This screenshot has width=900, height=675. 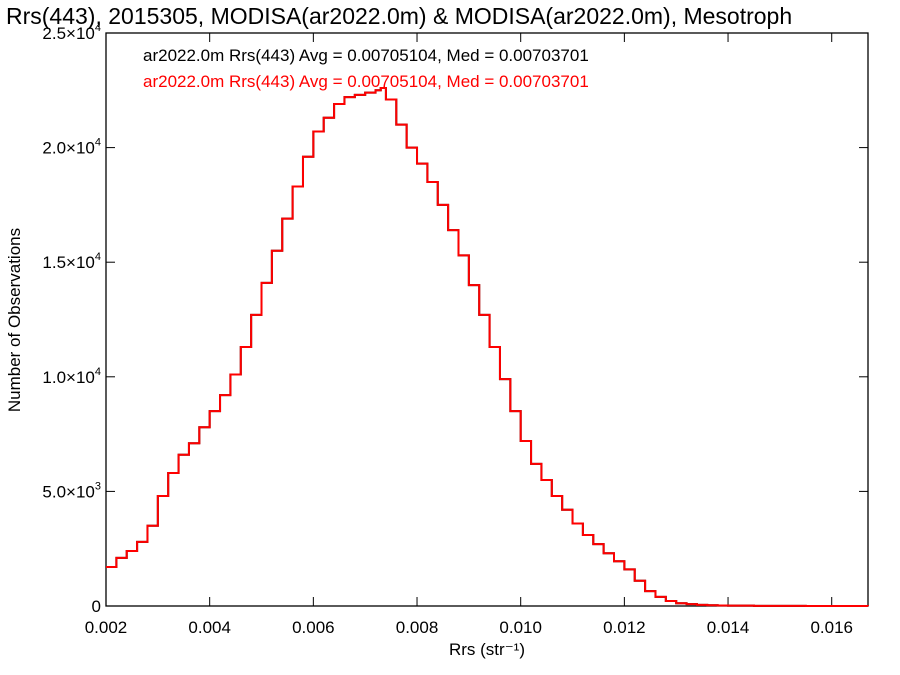 I want to click on x-tick-label: 0.002, so click(x=106, y=627).